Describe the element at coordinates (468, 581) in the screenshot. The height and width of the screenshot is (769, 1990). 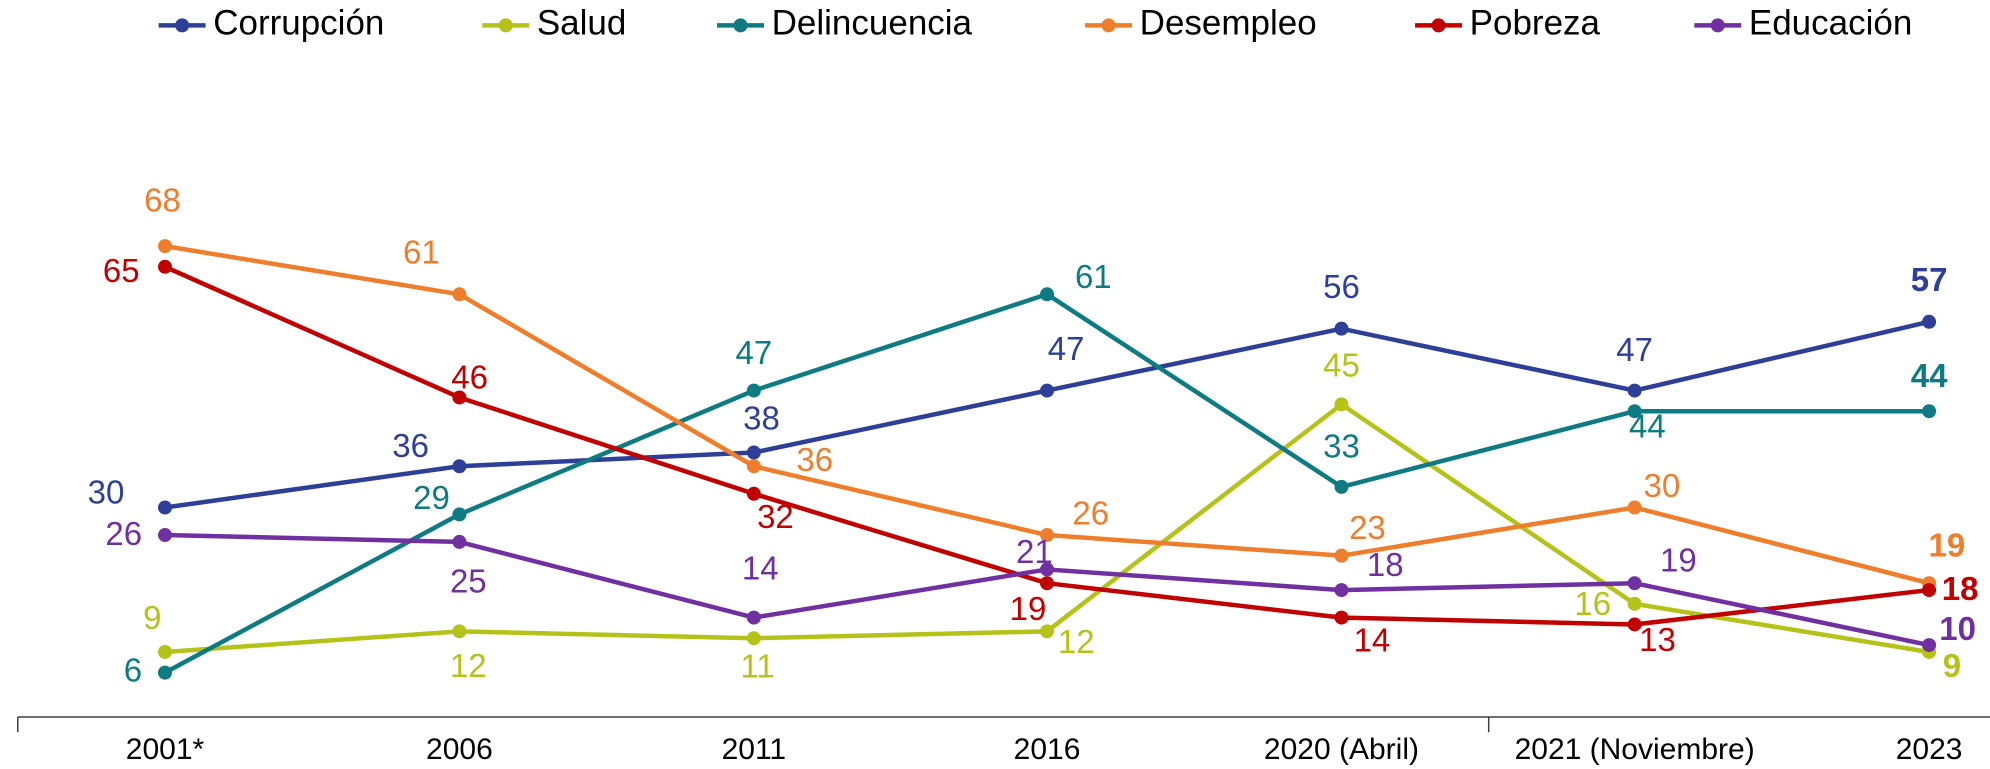
I see `data-label: 25` at that location.